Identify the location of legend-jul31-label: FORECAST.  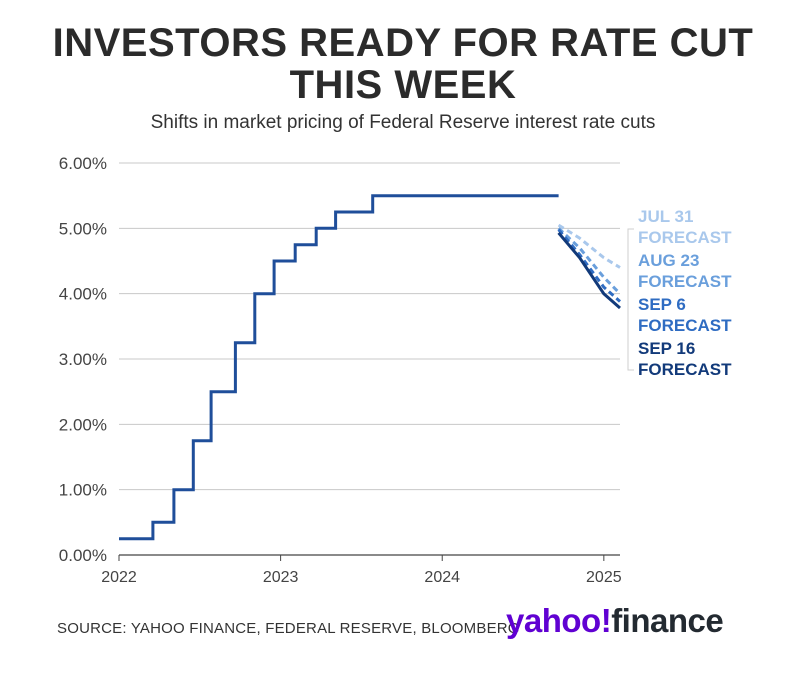
(685, 237).